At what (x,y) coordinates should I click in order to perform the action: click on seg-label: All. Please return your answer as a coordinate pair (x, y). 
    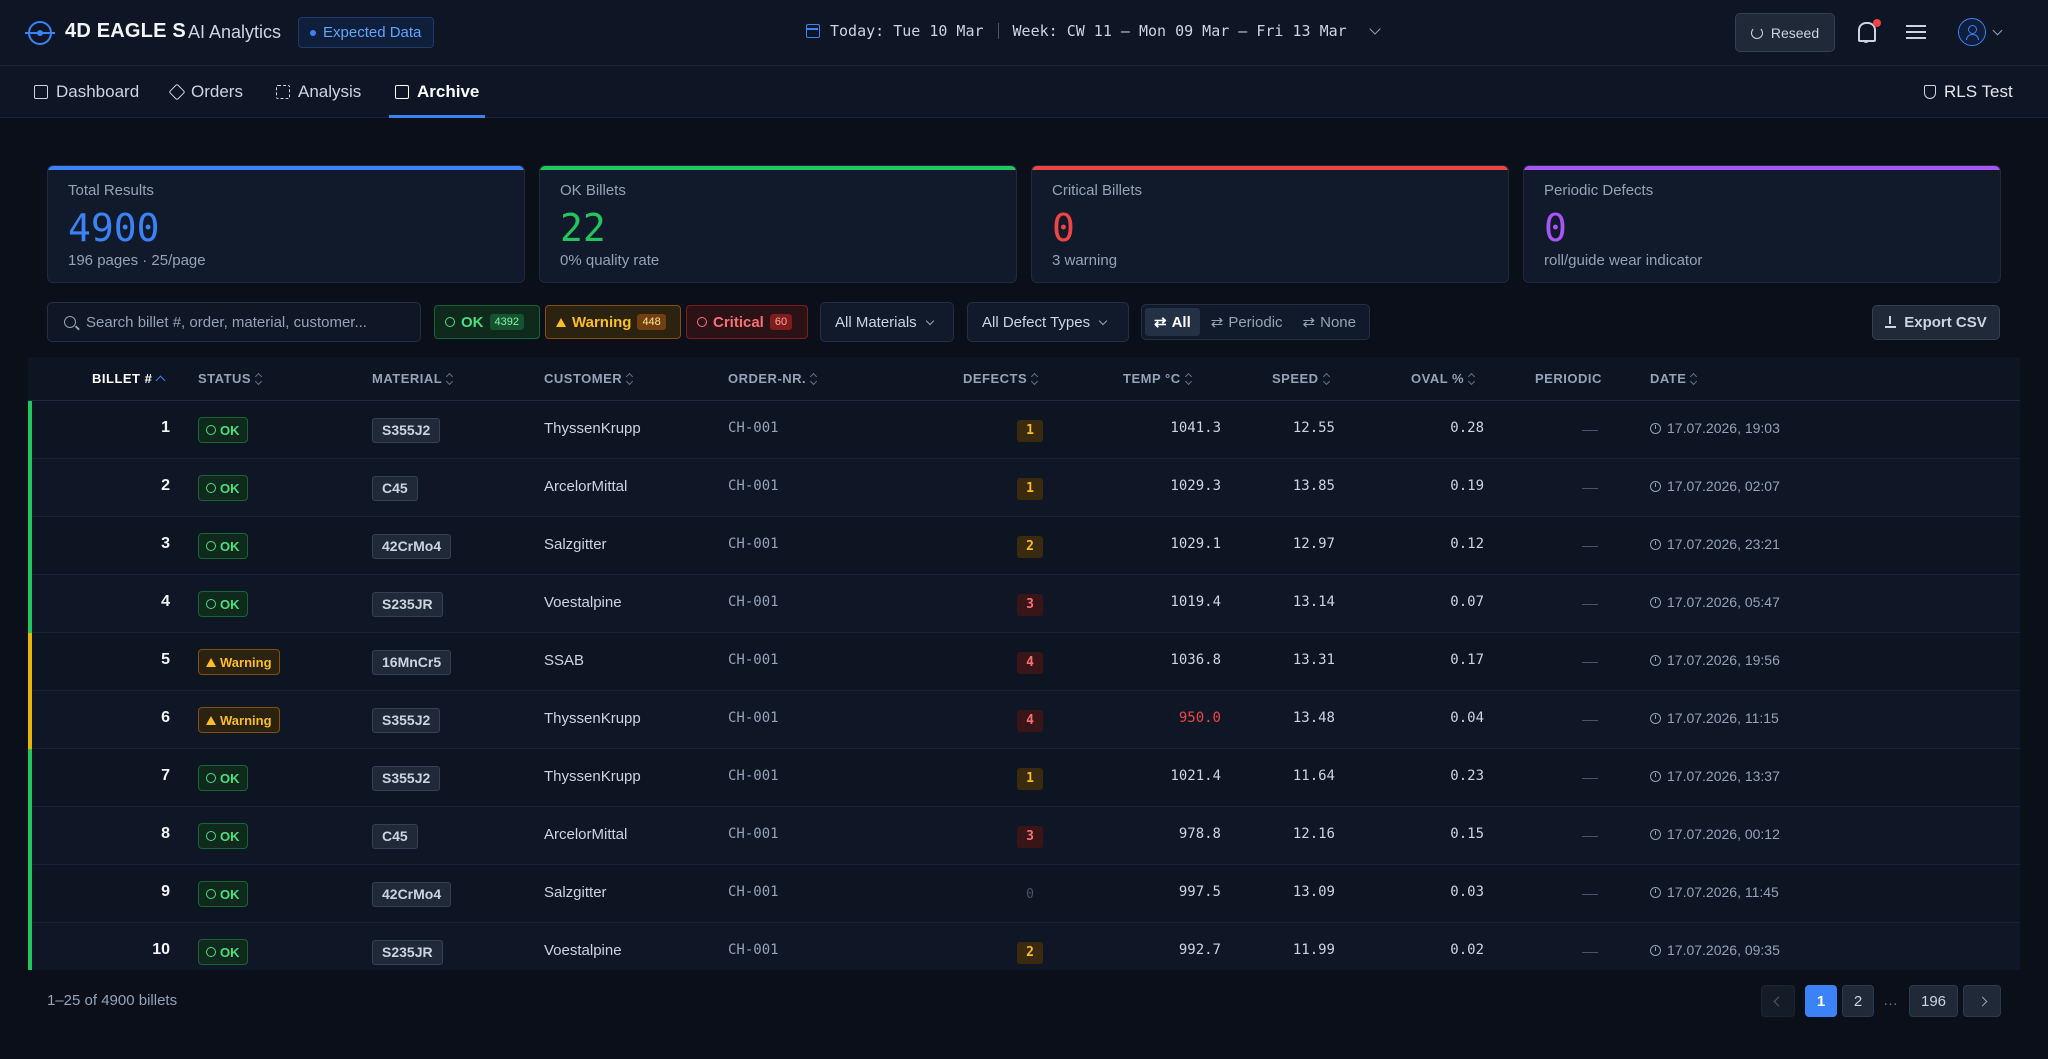
    Looking at the image, I should click on (1181, 322).